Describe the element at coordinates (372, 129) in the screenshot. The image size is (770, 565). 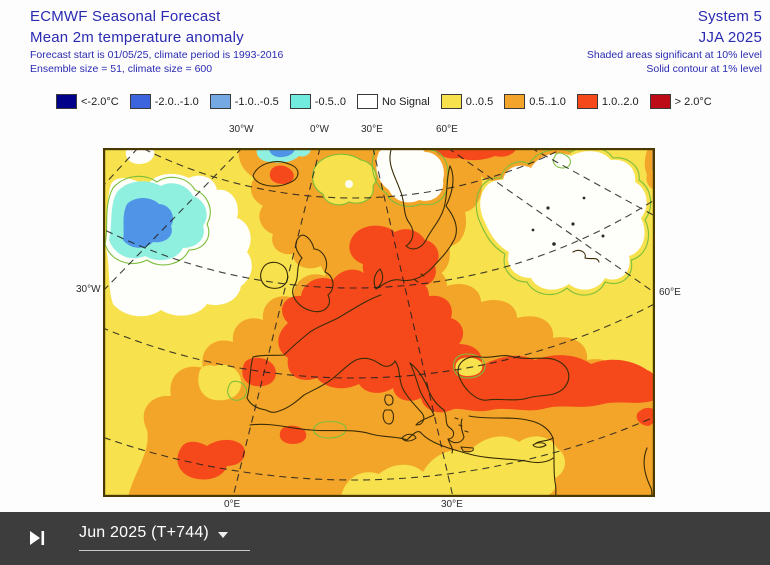
I see `axis-label-top-30e: 30°E` at that location.